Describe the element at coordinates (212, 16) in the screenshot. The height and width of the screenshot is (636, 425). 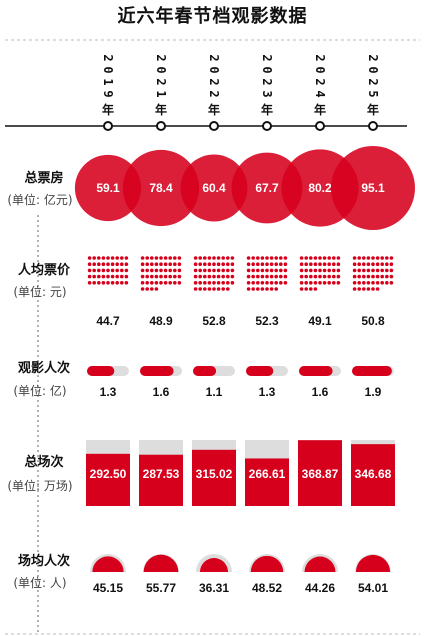
I see `page-title: 近六年春节档观影数据` at that location.